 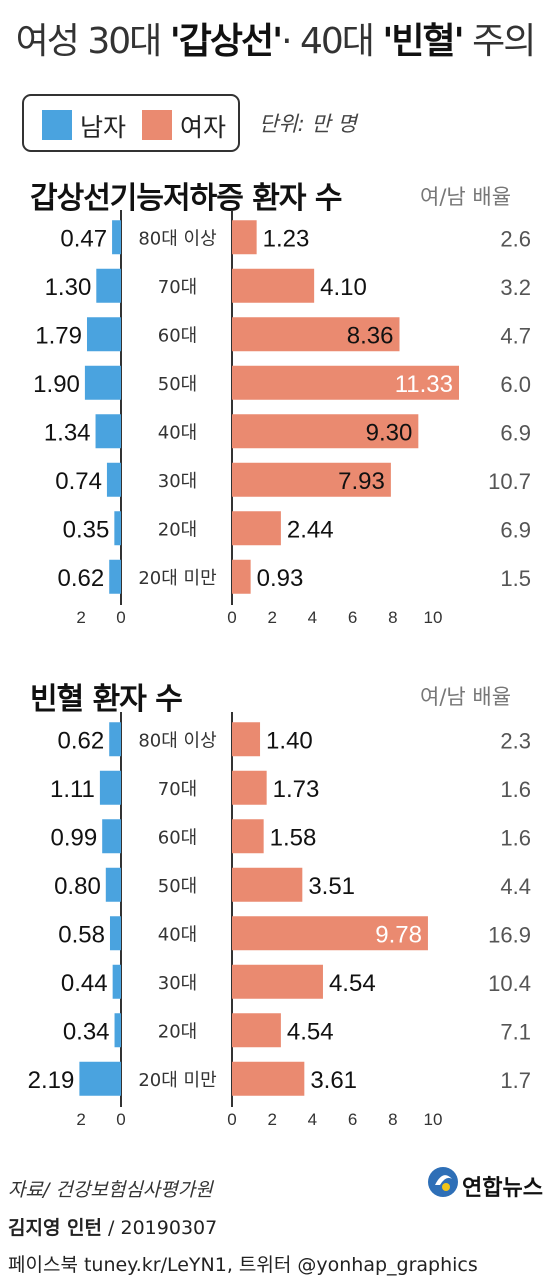 I want to click on male-value-label: 0.44, so click(x=84, y=983).